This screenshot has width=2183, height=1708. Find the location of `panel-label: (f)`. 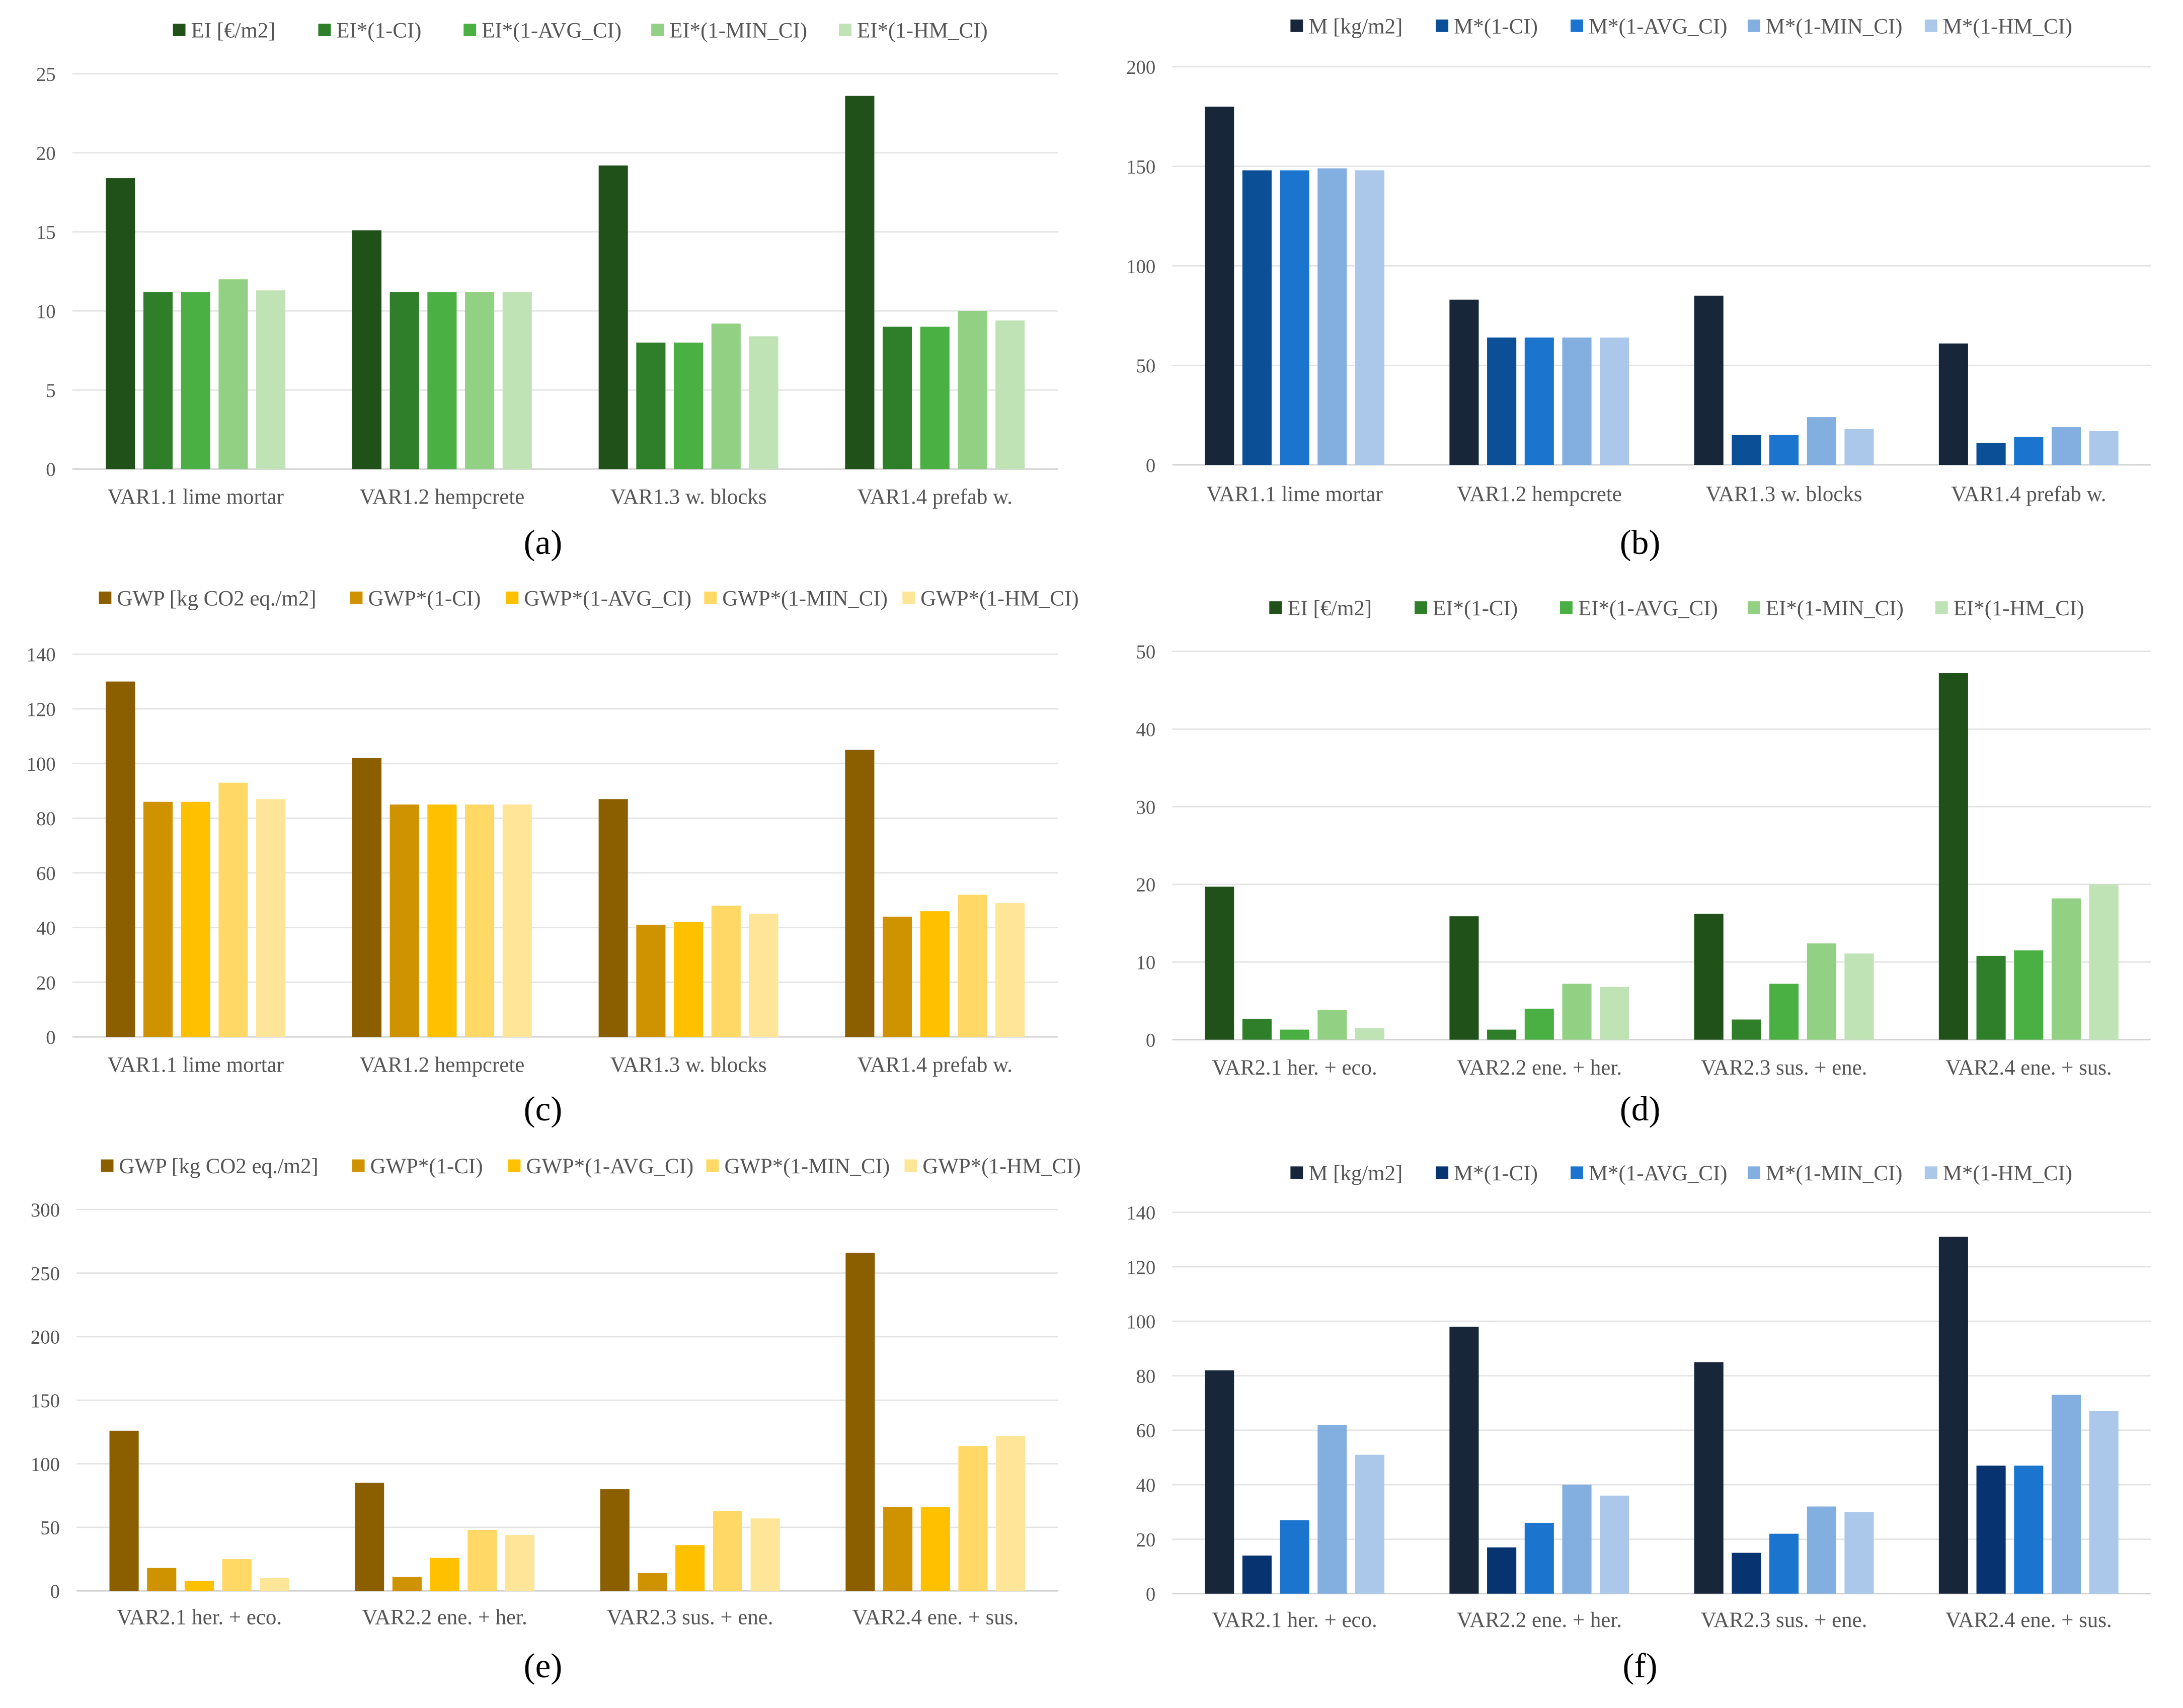

panel-label: (f) is located at coordinates (1640, 1665).